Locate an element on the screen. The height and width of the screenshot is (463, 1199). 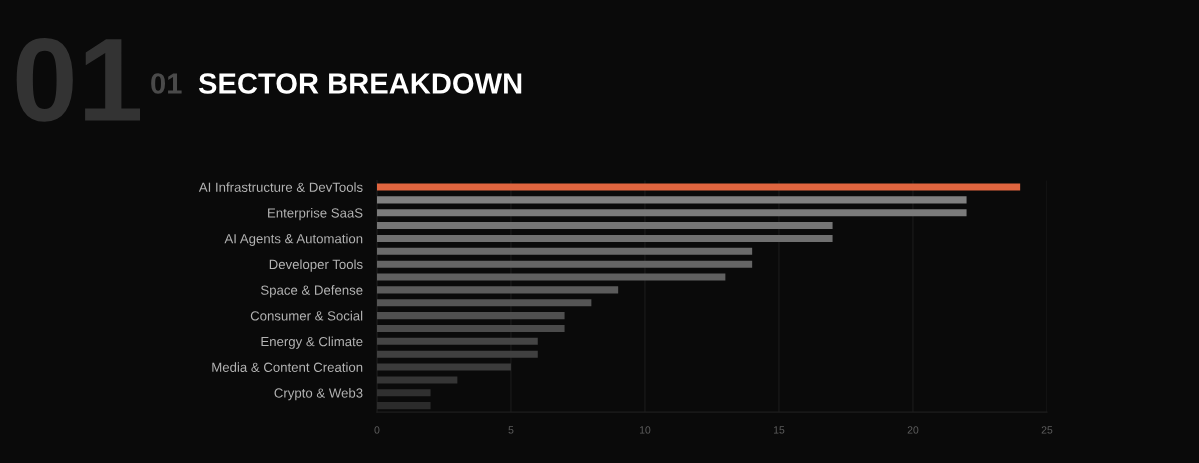
y-tick-label: AI Agents & Automation is located at coordinates (293, 239).